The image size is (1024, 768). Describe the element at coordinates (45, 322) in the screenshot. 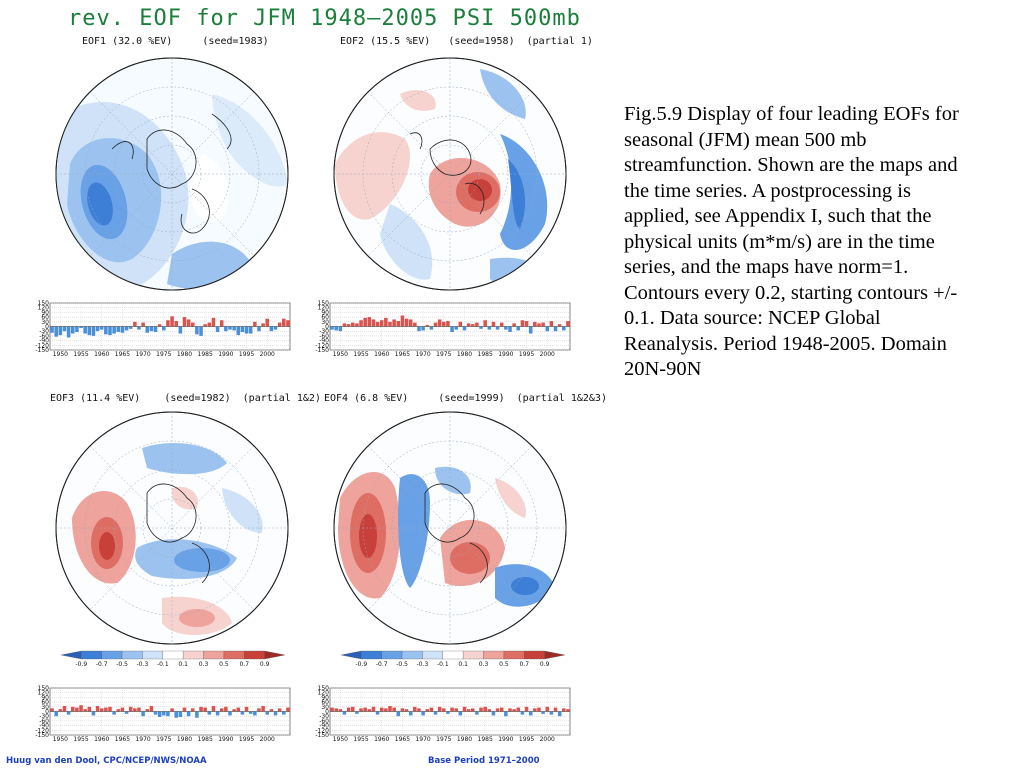

I see `y-tick-label: 30` at that location.